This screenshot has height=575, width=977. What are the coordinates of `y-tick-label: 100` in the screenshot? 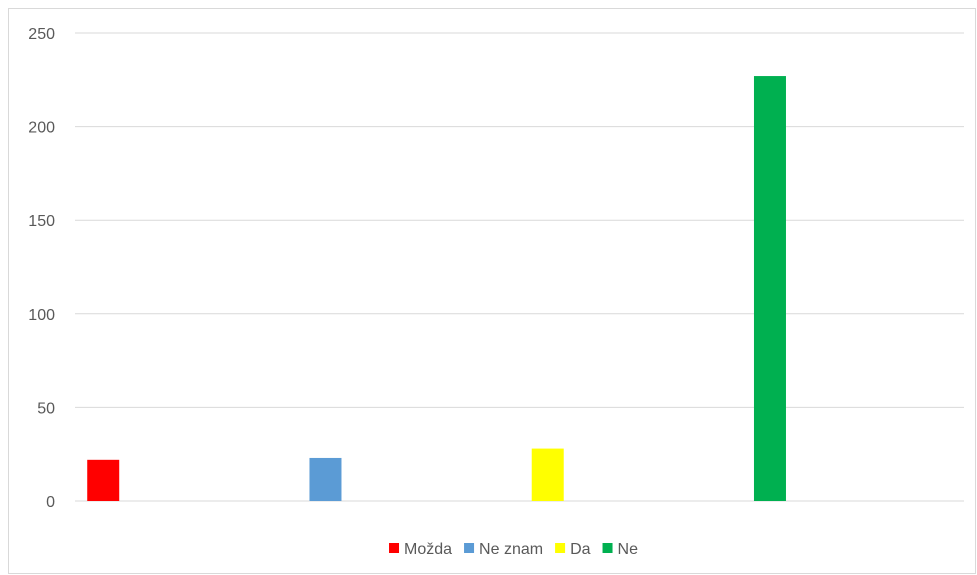 It's located at (41, 315).